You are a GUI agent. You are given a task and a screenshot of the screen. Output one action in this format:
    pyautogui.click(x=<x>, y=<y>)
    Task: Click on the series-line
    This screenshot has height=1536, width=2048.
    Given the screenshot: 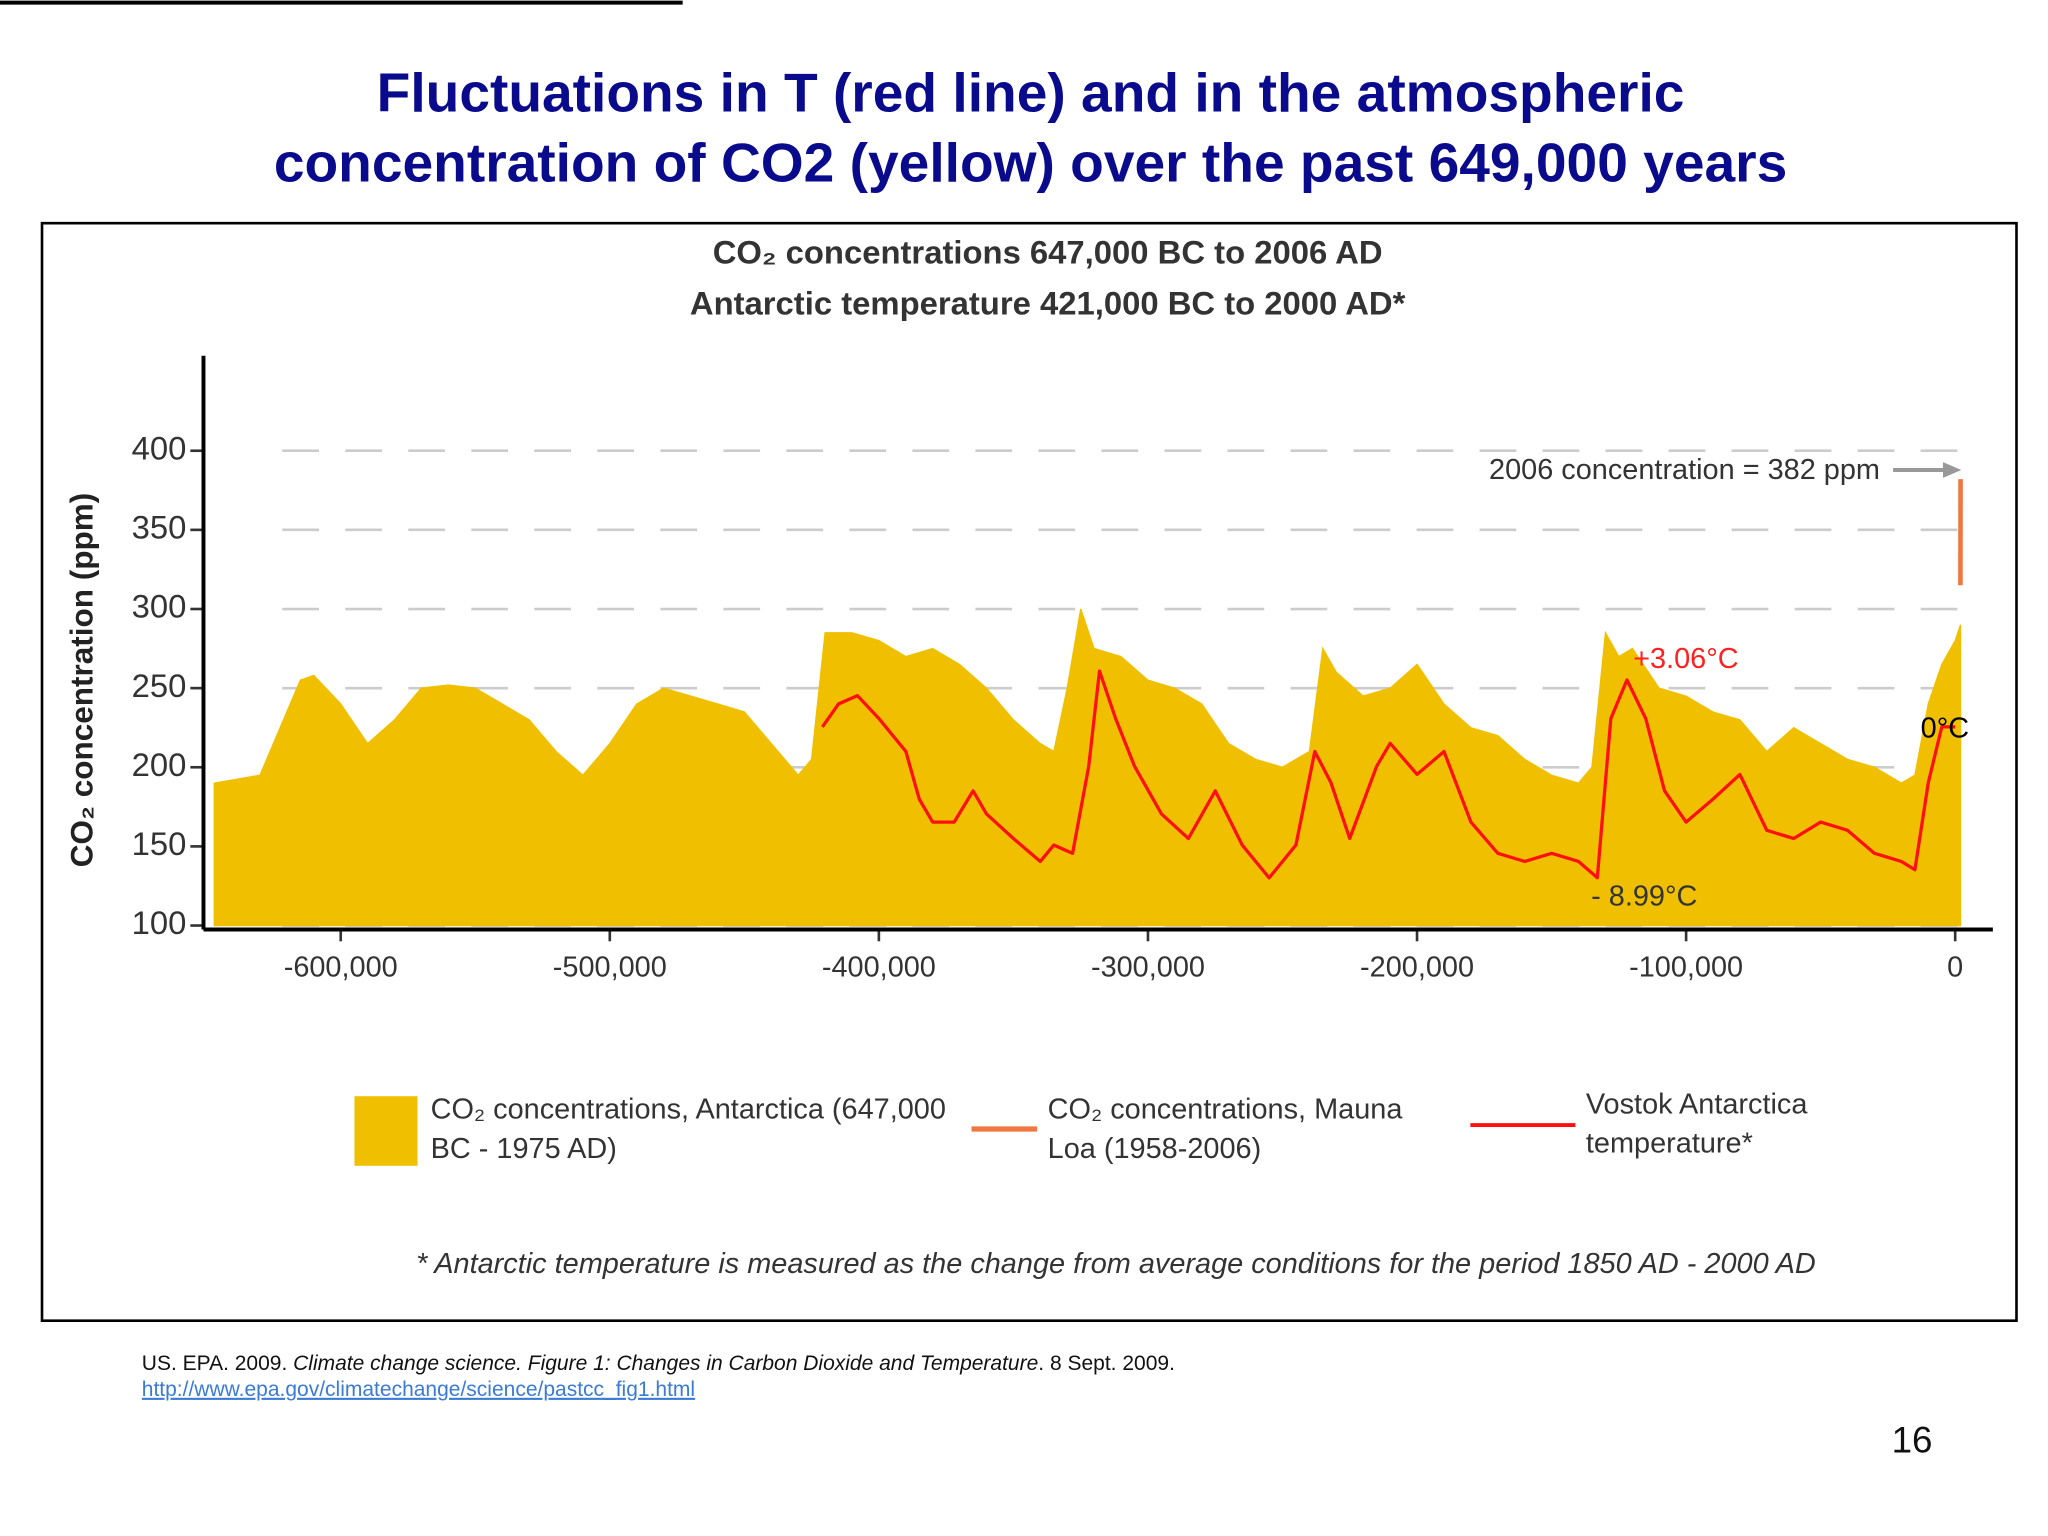 What is the action you would take?
    pyautogui.click(x=1388, y=774)
    